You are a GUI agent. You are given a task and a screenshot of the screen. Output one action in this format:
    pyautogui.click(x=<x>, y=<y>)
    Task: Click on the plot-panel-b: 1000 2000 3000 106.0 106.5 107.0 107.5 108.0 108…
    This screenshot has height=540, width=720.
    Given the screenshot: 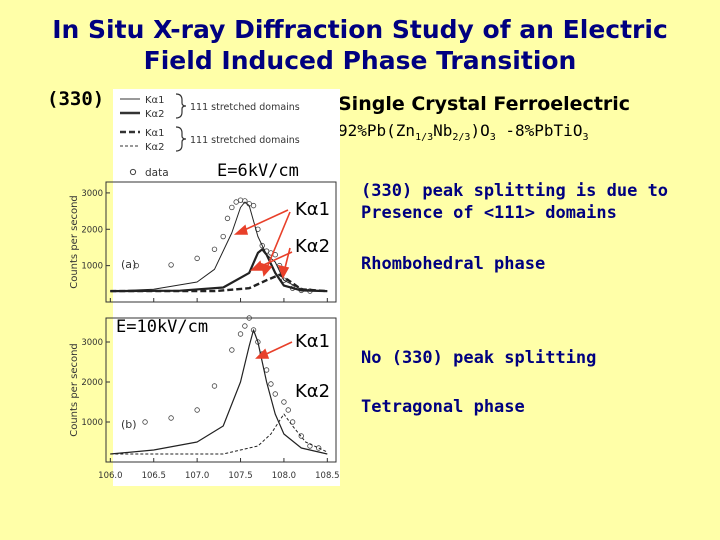 What is the action you would take?
    pyautogui.click(x=204, y=398)
    